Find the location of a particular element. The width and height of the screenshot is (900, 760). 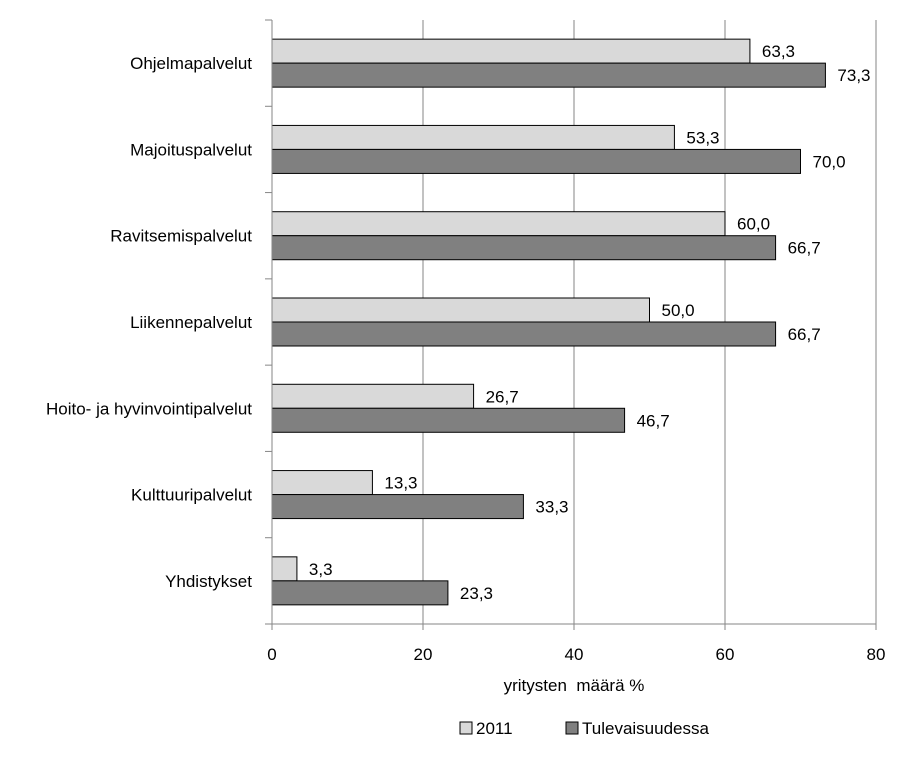

data-label: 70,0 is located at coordinates (829, 161).